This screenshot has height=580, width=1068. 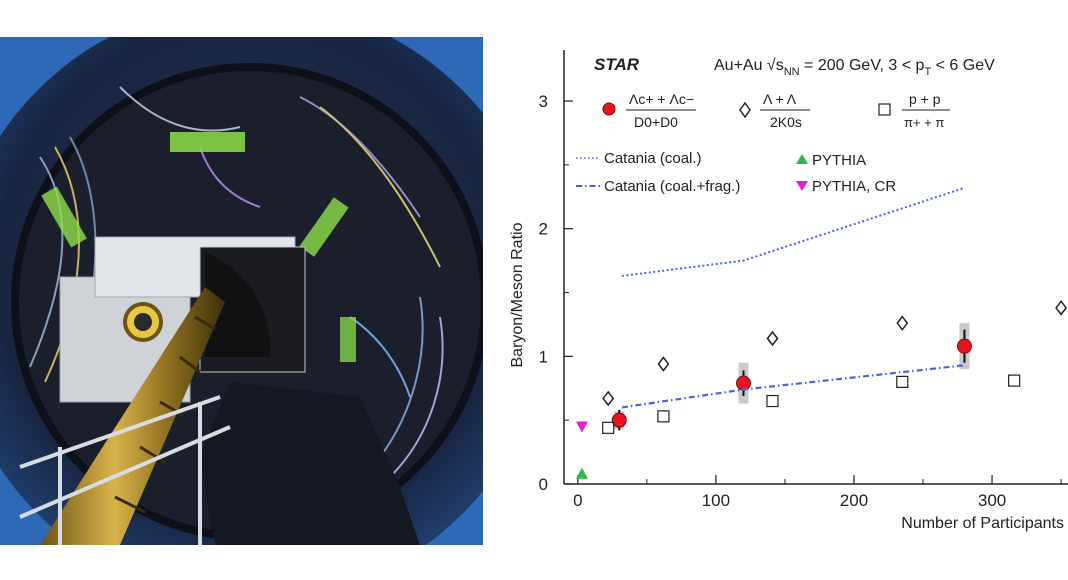 I want to click on data-point-pythia-cr, so click(x=581, y=427).